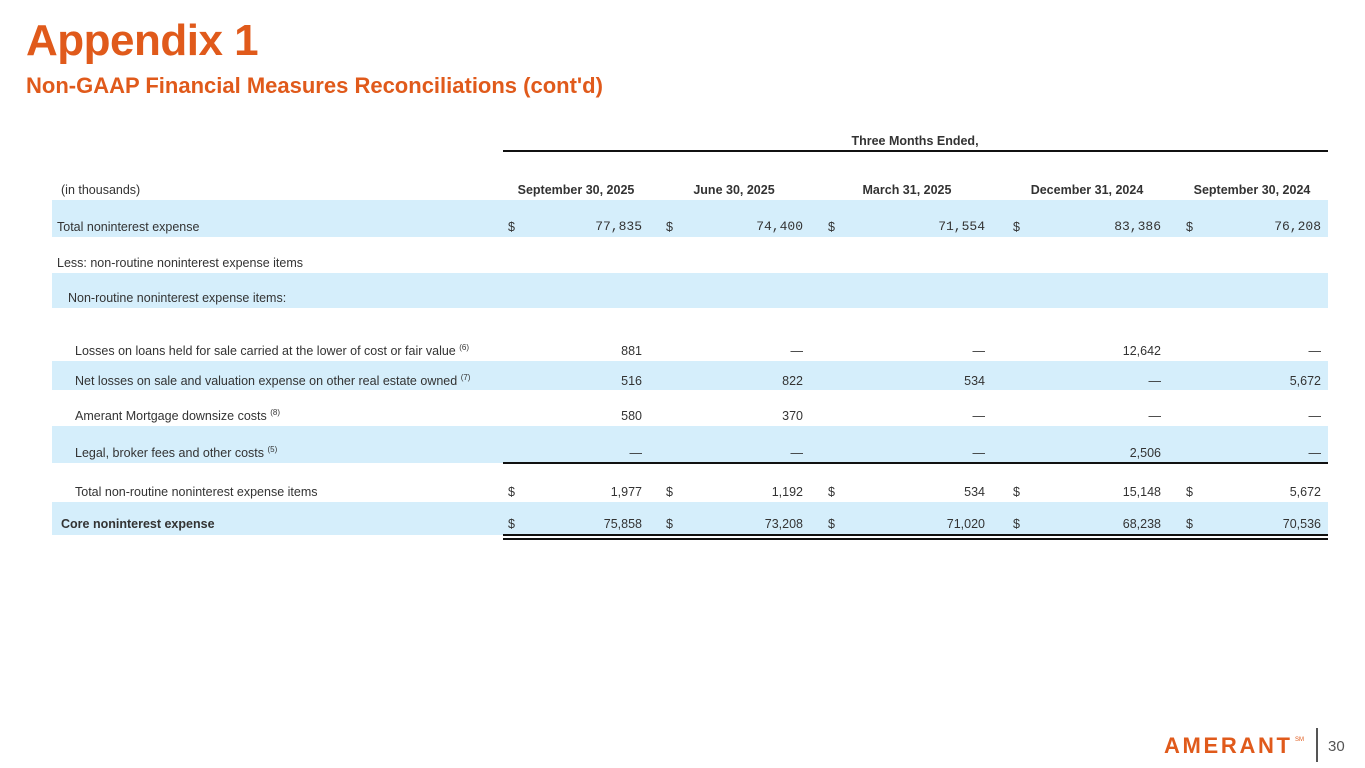 The width and height of the screenshot is (1365, 768). I want to click on table-cell: 580, so click(631, 416).